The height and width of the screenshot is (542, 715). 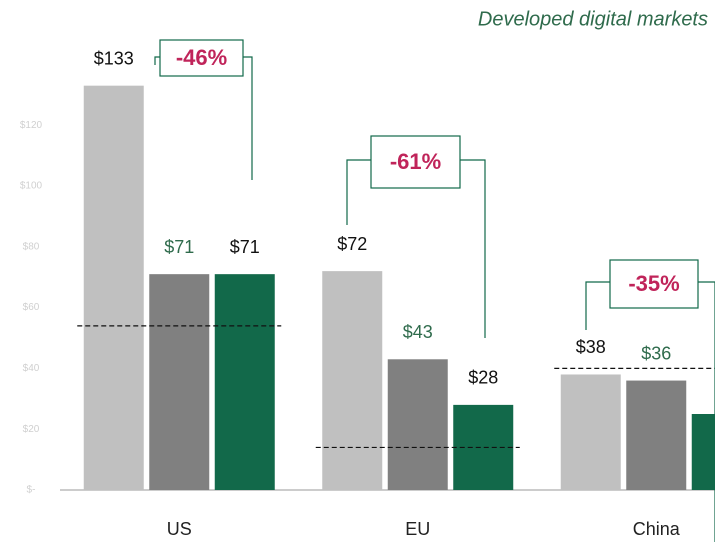 I want to click on y-tick-label: $60, so click(x=31, y=307).